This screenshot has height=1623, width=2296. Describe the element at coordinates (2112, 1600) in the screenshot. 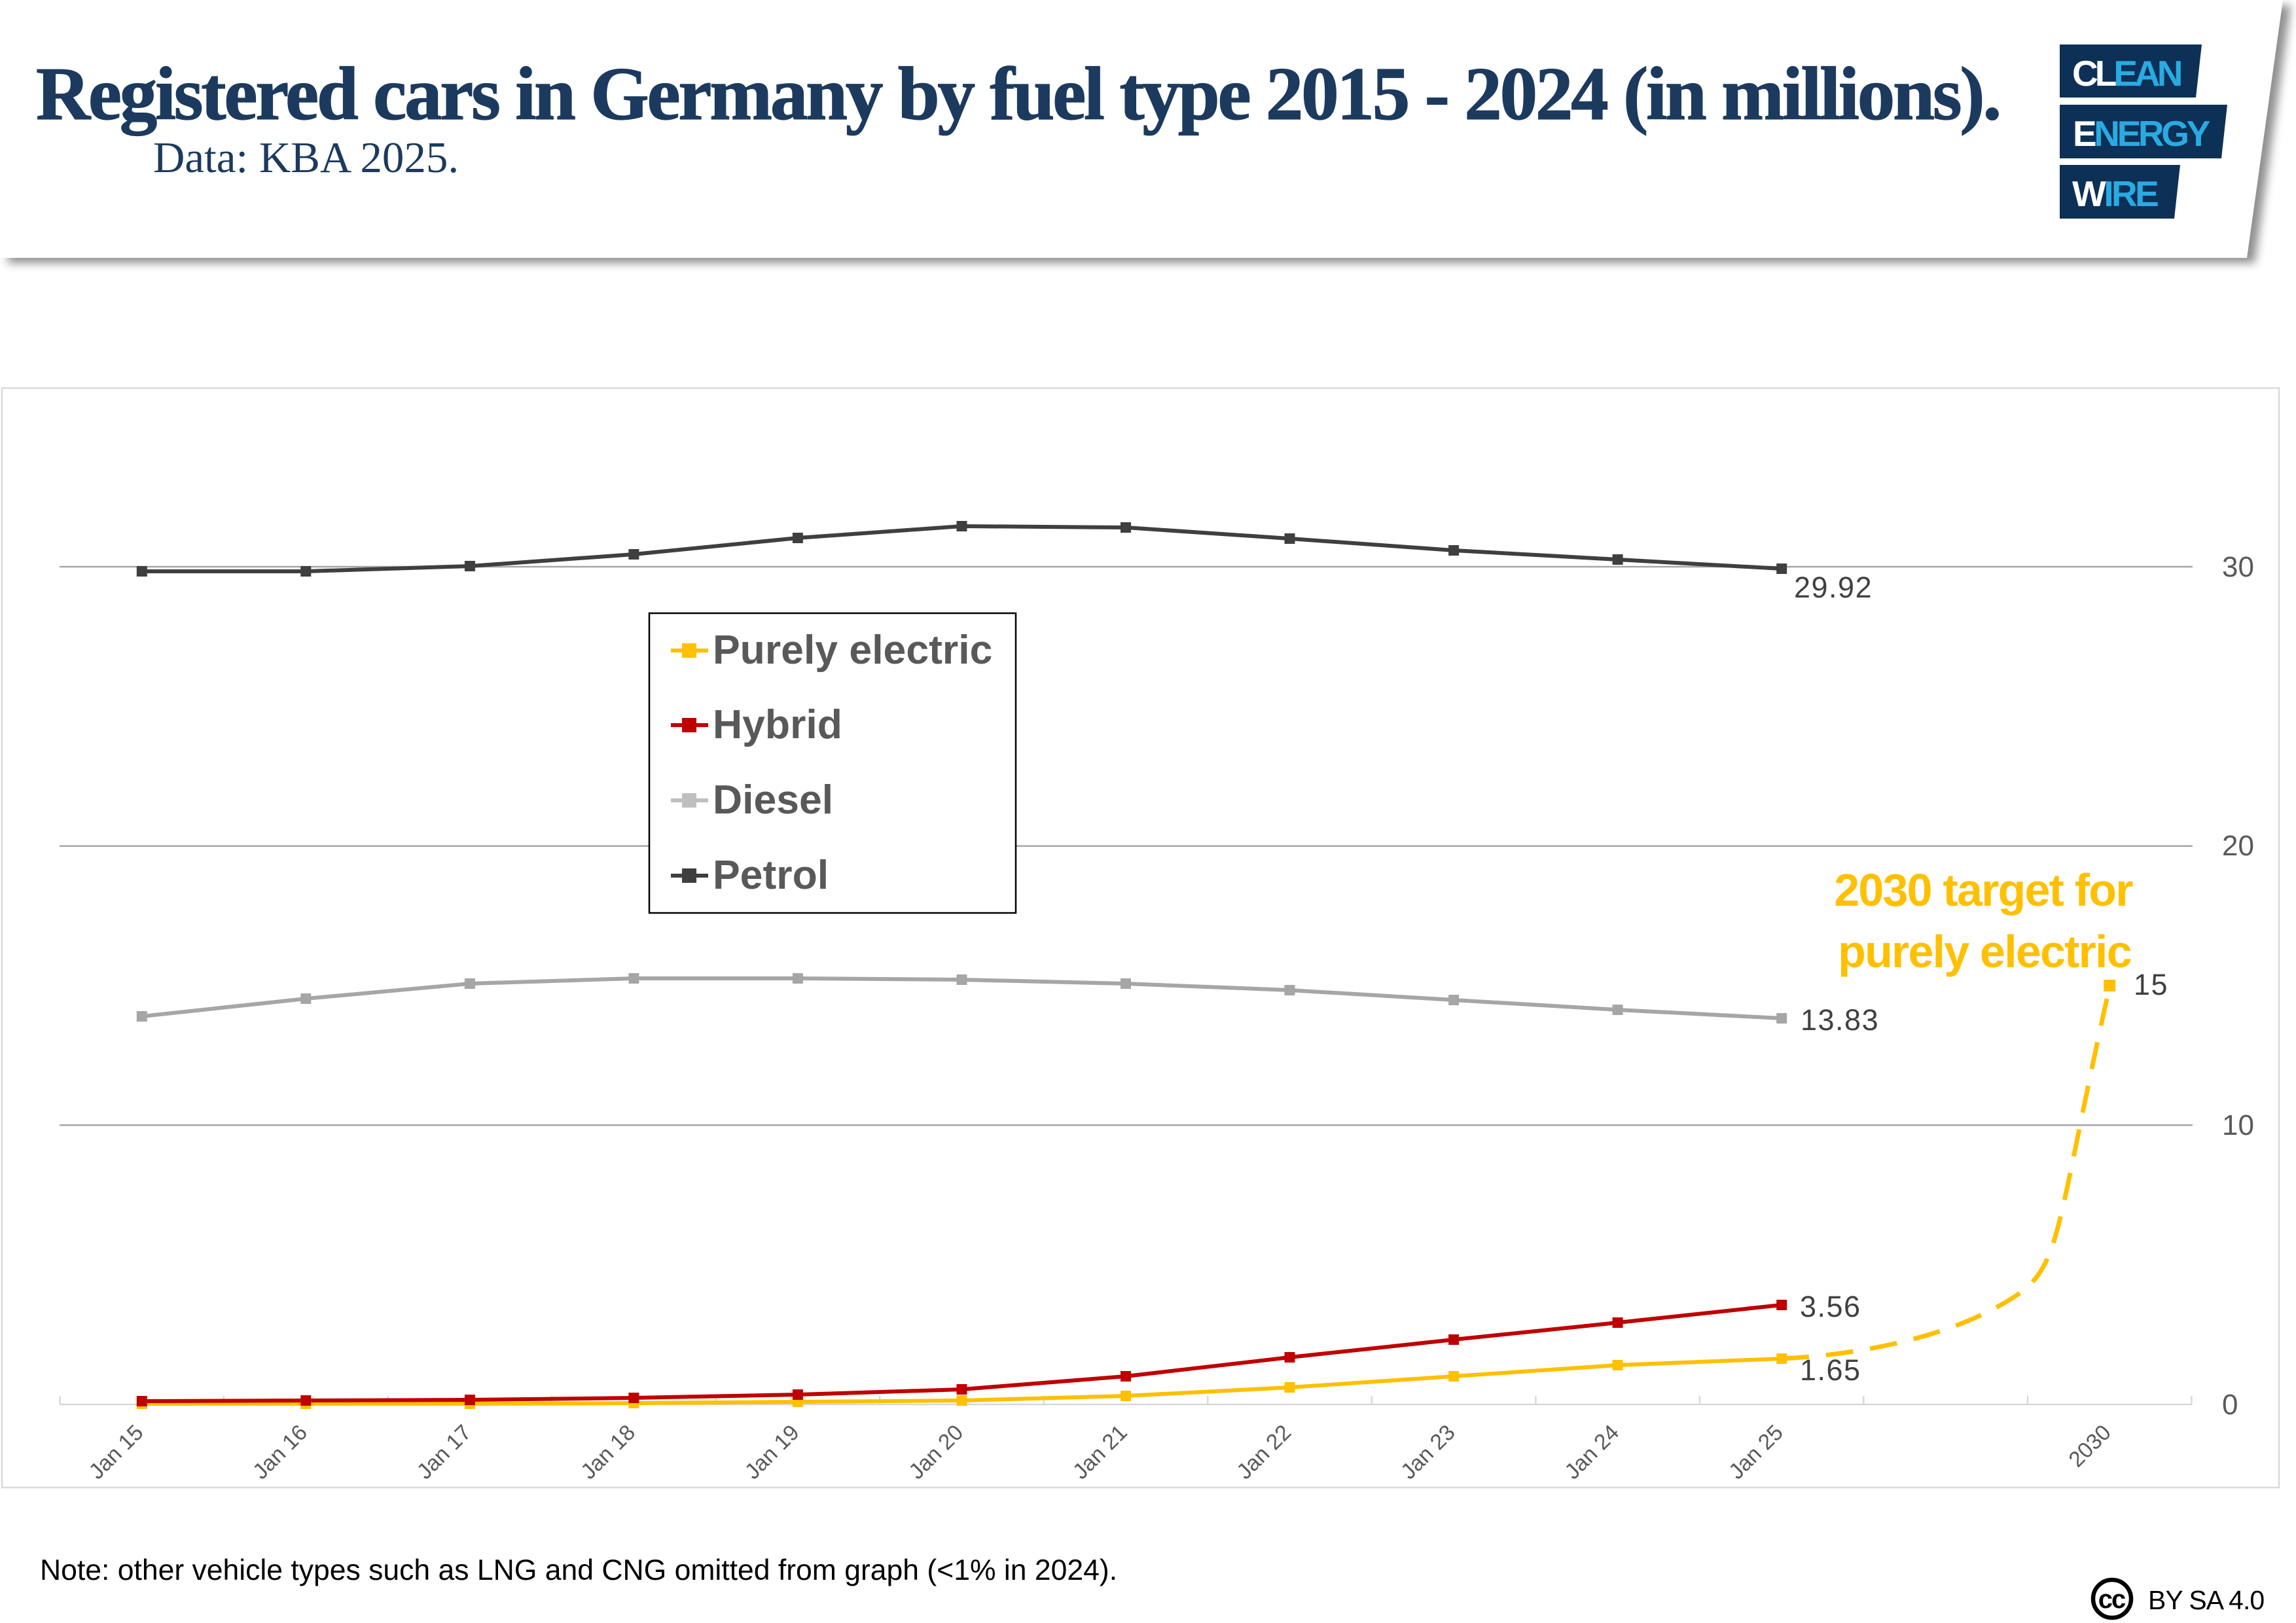

I see `svg-text: cc` at that location.